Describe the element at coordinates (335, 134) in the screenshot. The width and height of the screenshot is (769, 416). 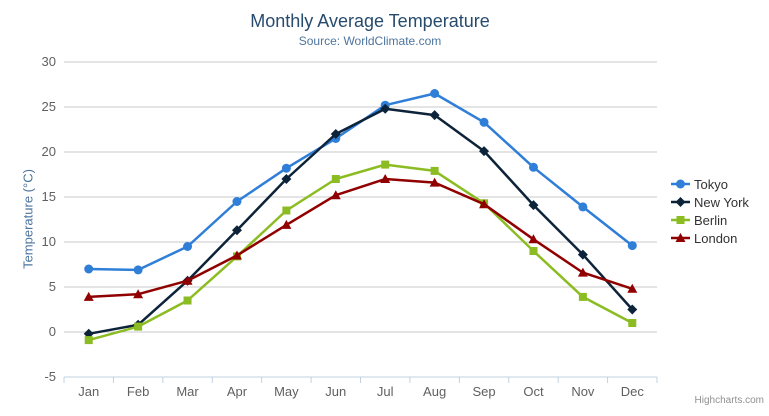
I see `point-new-york-Jun` at that location.